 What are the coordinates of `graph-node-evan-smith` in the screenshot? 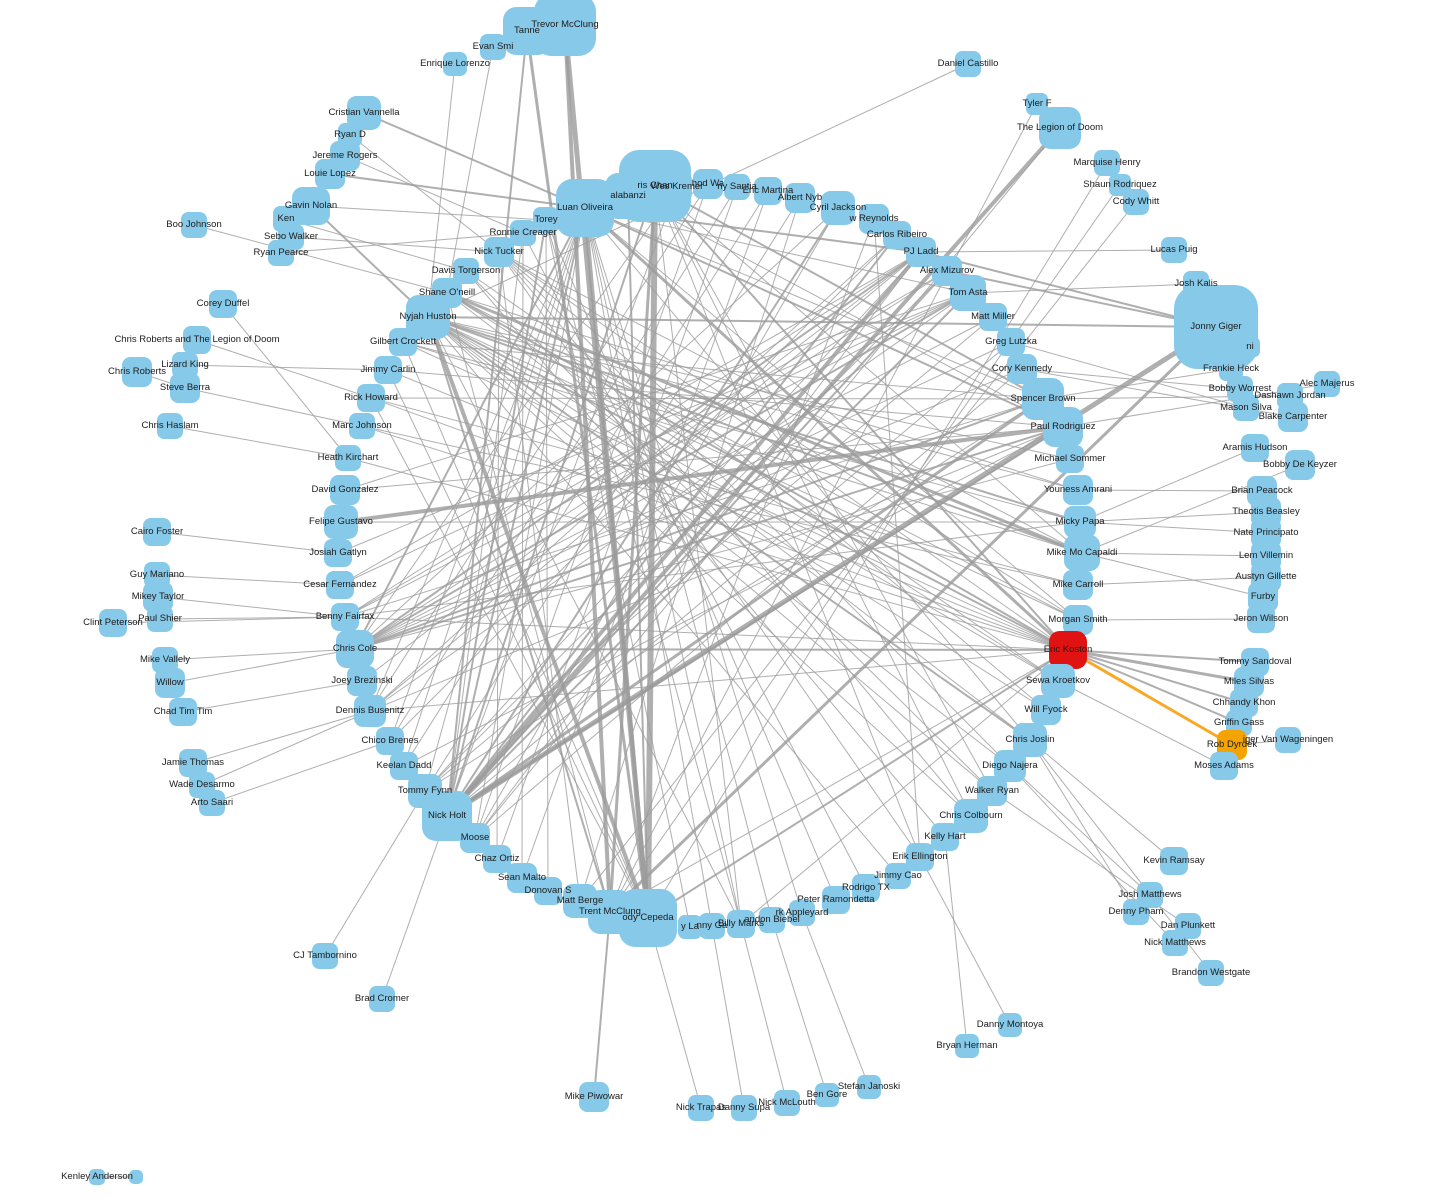 It's located at (493, 47).